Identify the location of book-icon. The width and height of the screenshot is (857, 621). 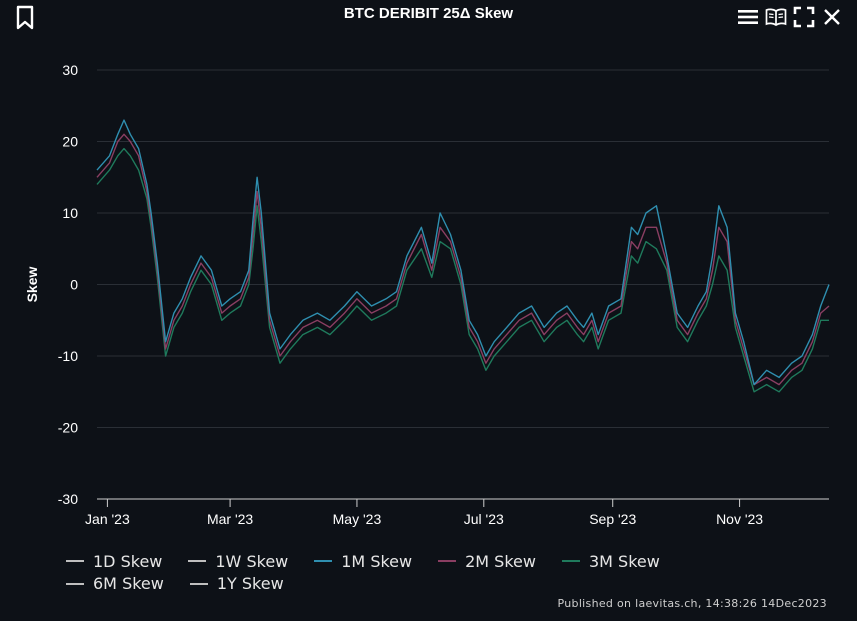
(776, 17).